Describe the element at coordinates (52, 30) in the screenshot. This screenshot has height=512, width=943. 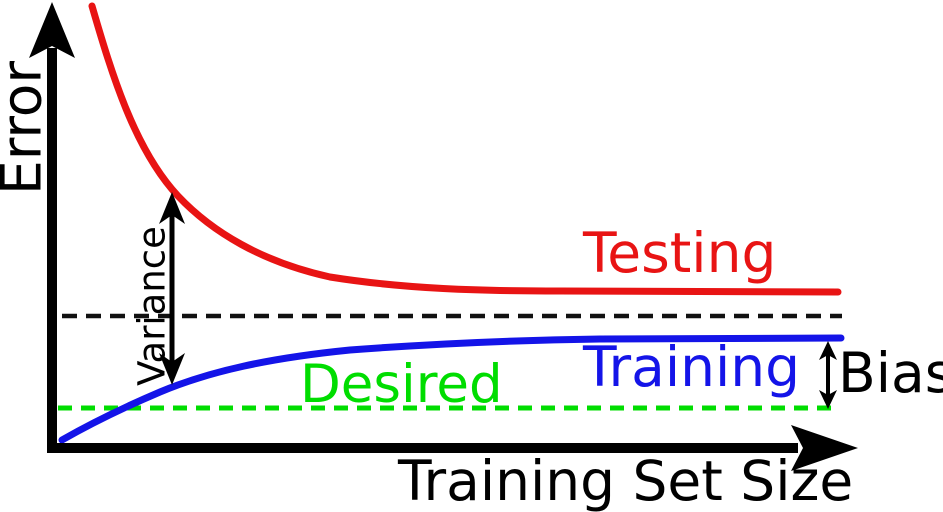
I see `y-axis-arrowhead-icon` at that location.